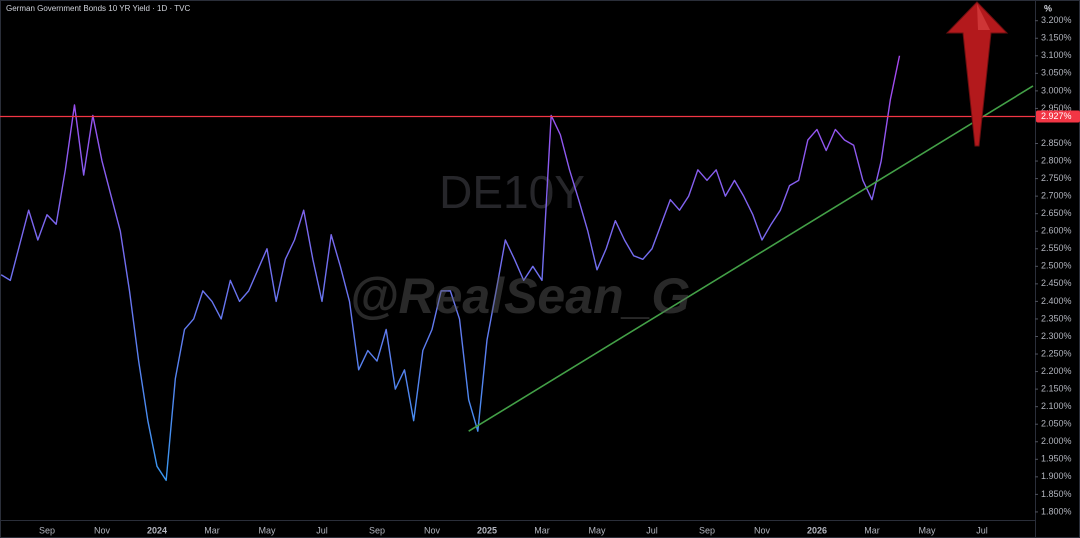  What do you see at coordinates (1048, 8) in the screenshot?
I see `unit-label: %` at bounding box center [1048, 8].